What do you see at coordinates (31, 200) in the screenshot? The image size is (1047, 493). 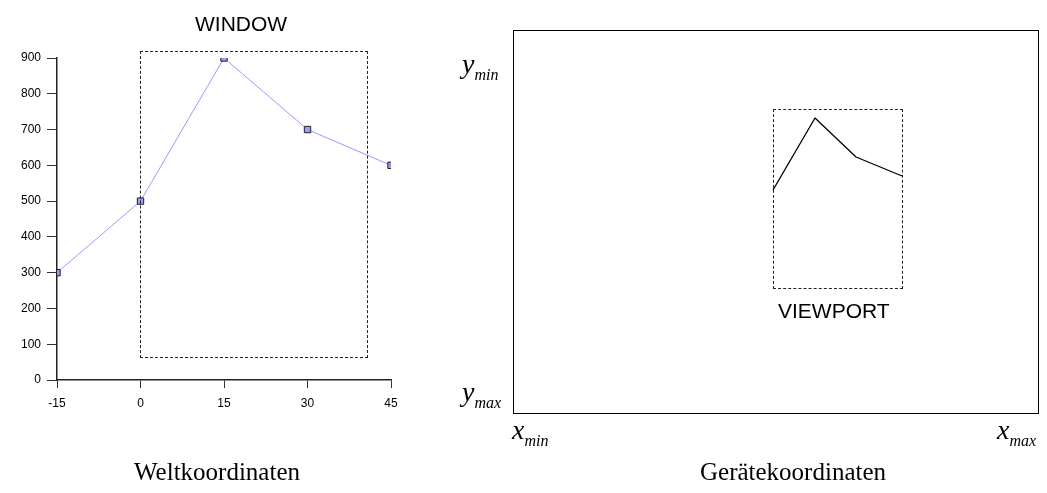 I see `y-tick-label: 500` at bounding box center [31, 200].